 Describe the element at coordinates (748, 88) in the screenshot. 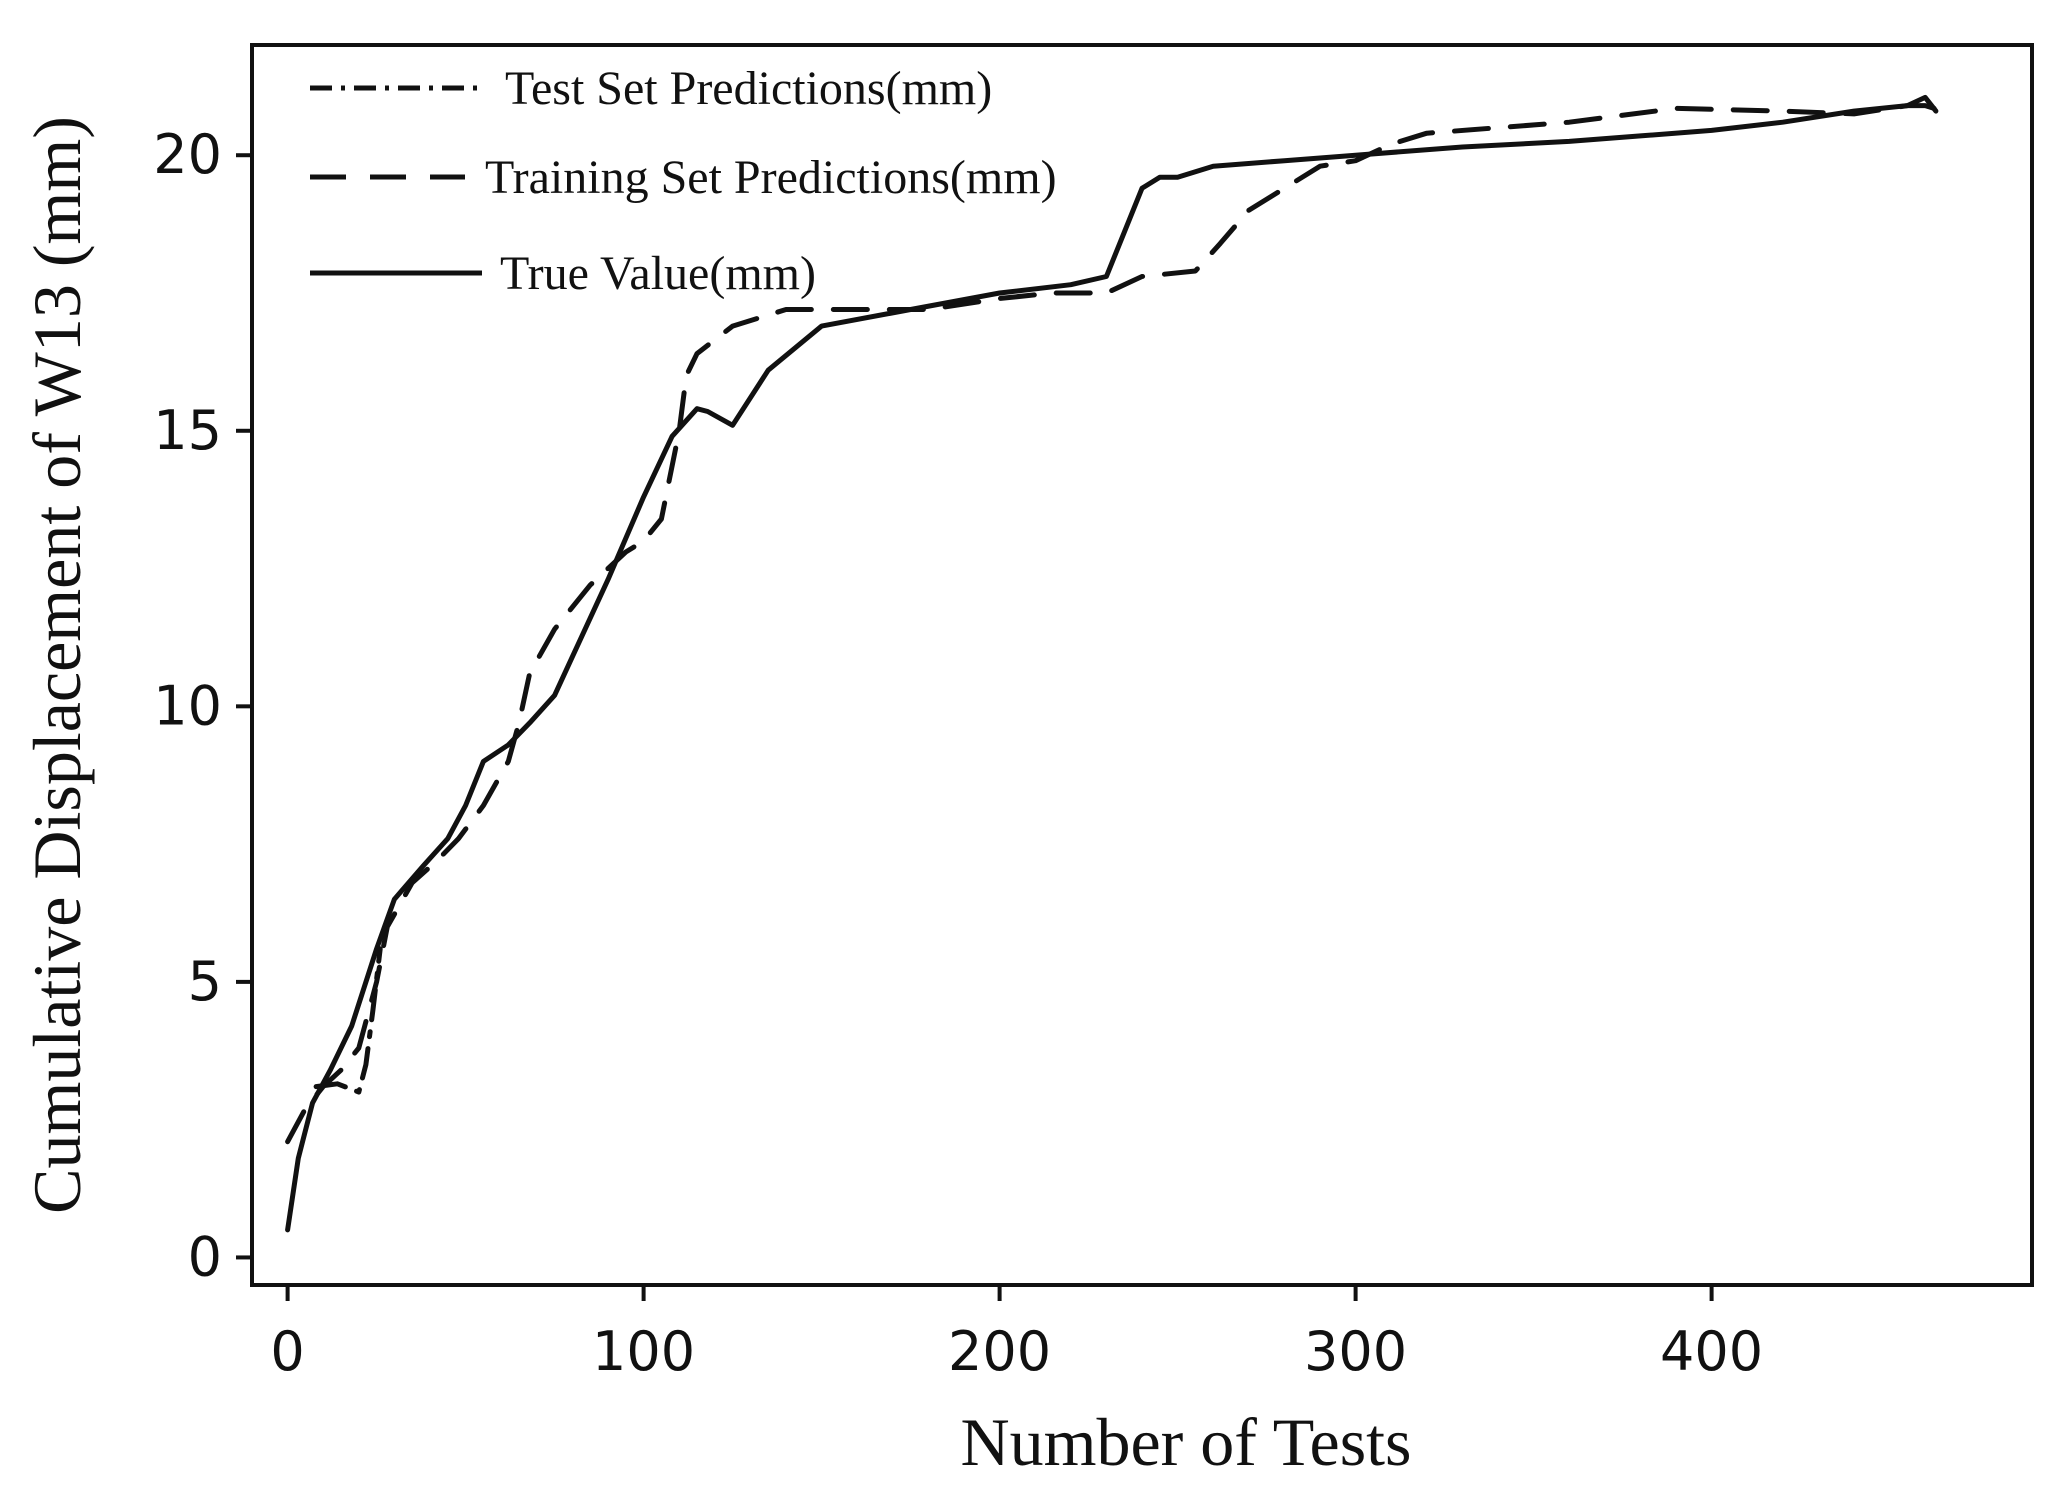

I see `legend-label: Test Set Predictions(mm)` at that location.